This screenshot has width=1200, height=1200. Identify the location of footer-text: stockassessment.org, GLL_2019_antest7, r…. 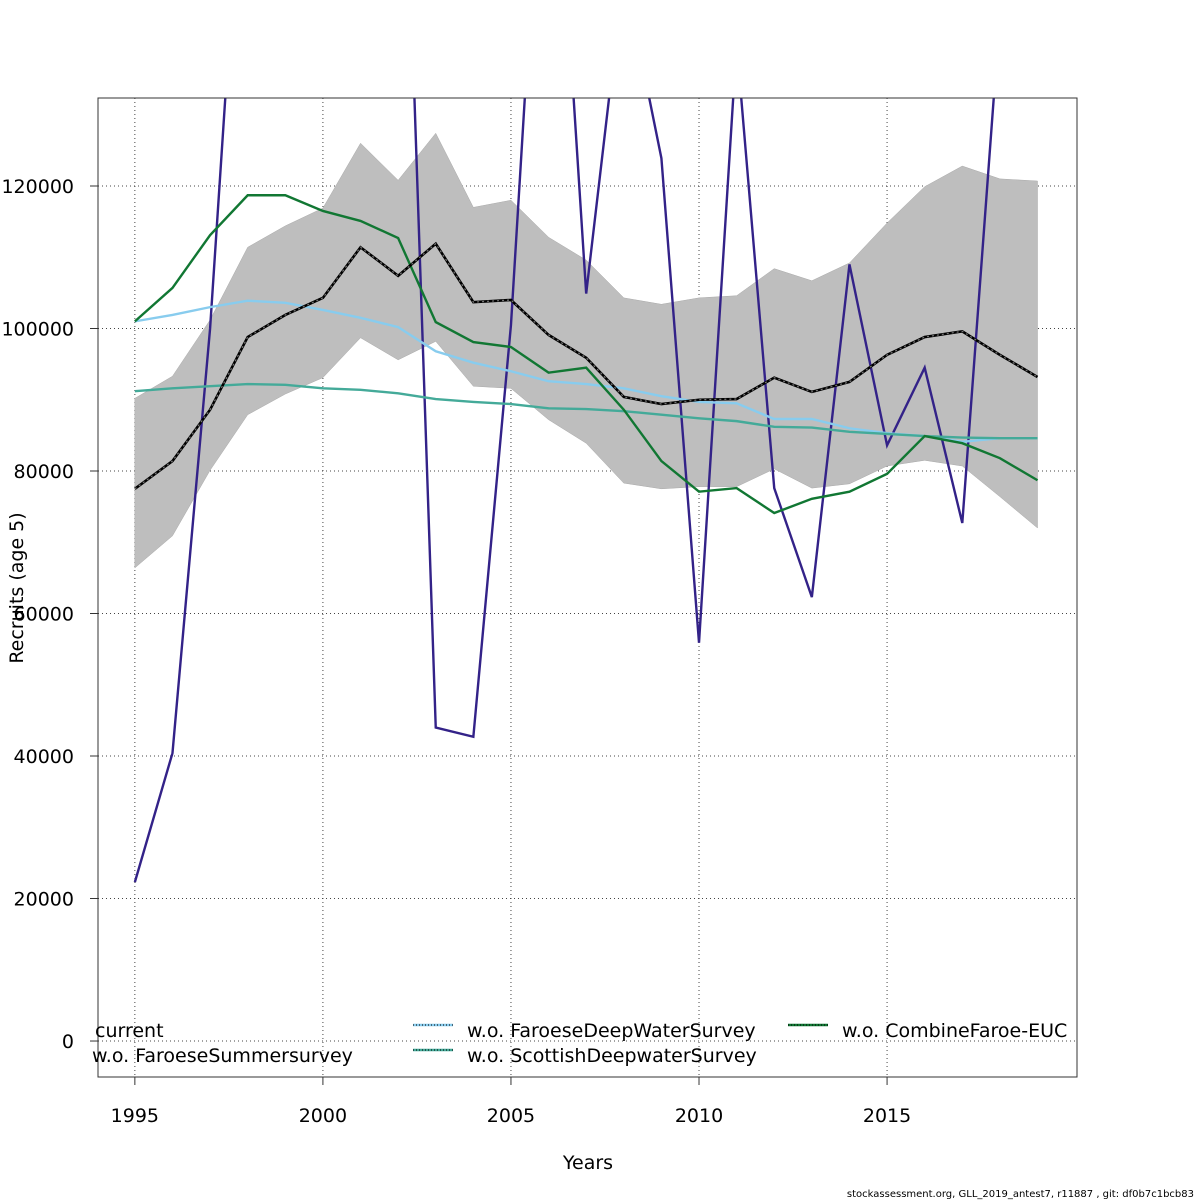
(1020, 1194).